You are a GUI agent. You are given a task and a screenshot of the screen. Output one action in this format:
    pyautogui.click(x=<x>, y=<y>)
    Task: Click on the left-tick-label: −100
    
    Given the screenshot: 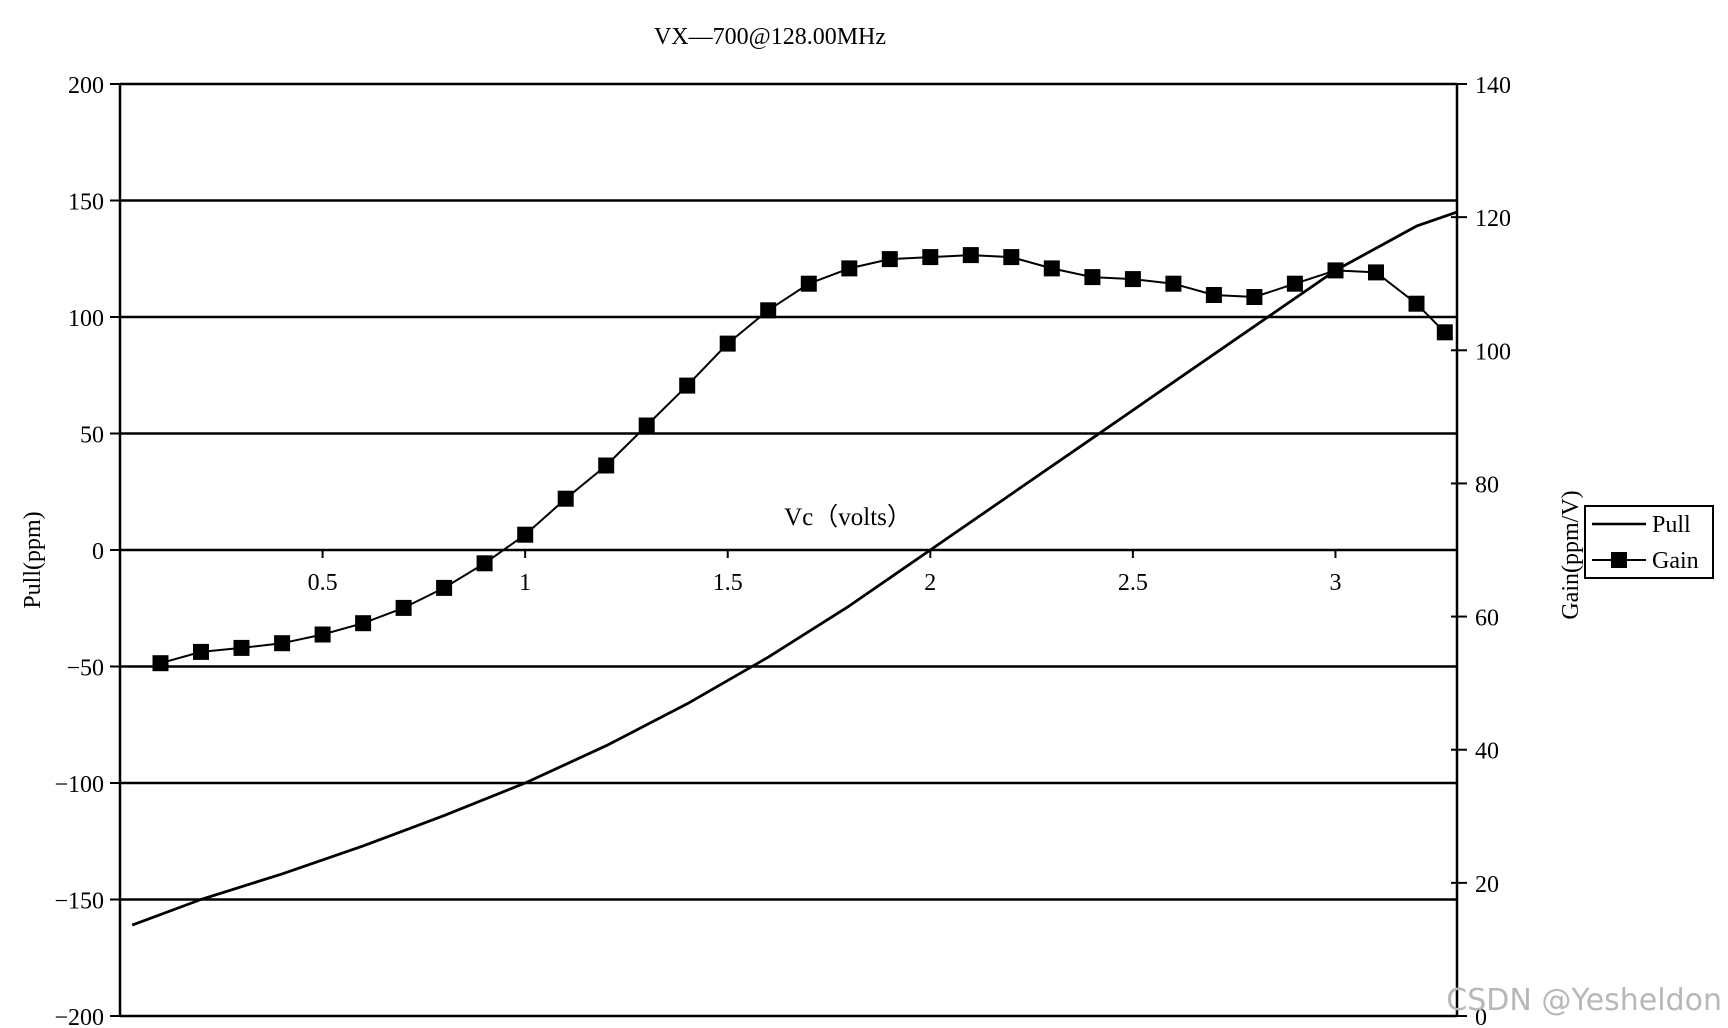 What is the action you would take?
    pyautogui.click(x=79, y=785)
    